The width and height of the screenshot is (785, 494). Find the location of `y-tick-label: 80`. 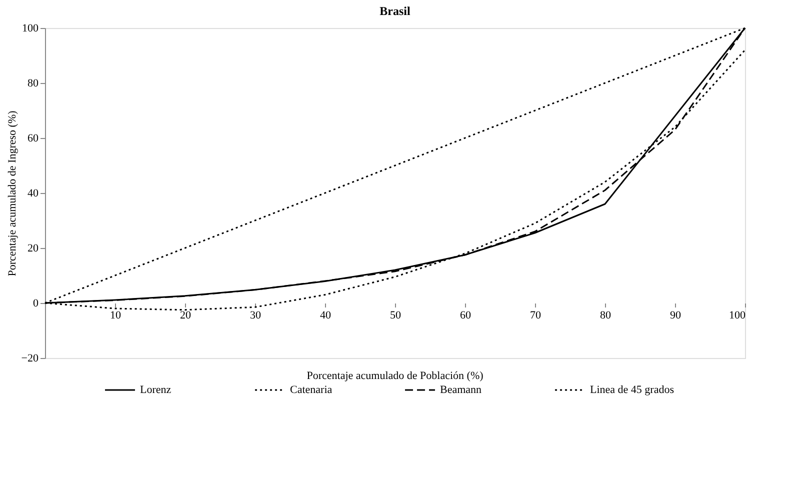

y-tick-label: 80 is located at coordinates (33, 84).